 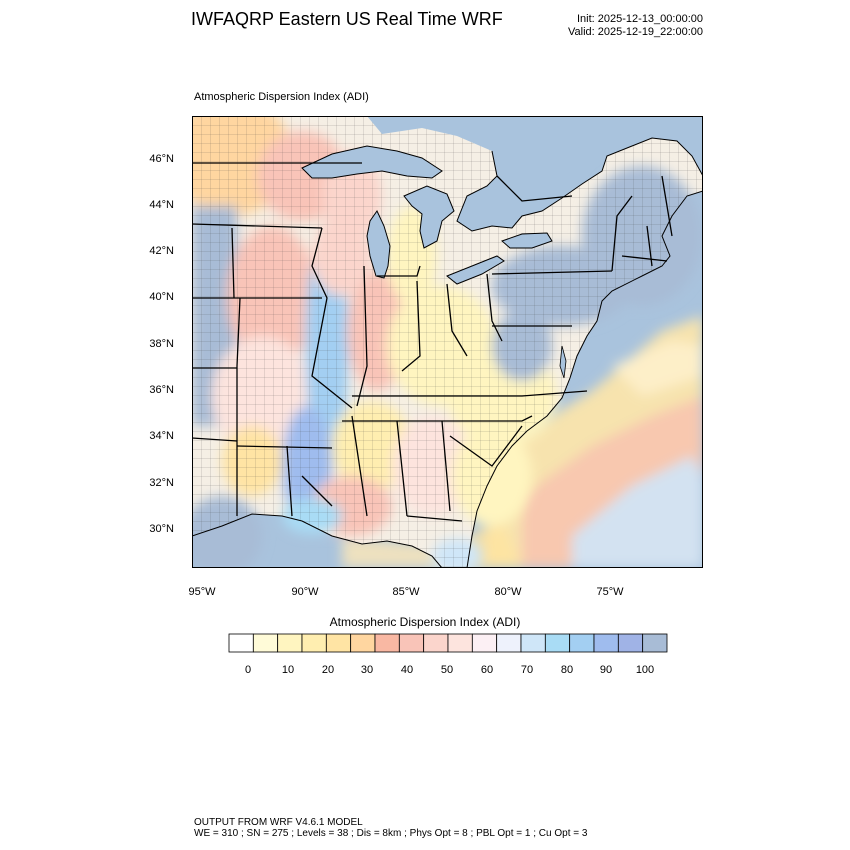 I want to click on colorbar-label-30: 30, so click(x=367, y=670).